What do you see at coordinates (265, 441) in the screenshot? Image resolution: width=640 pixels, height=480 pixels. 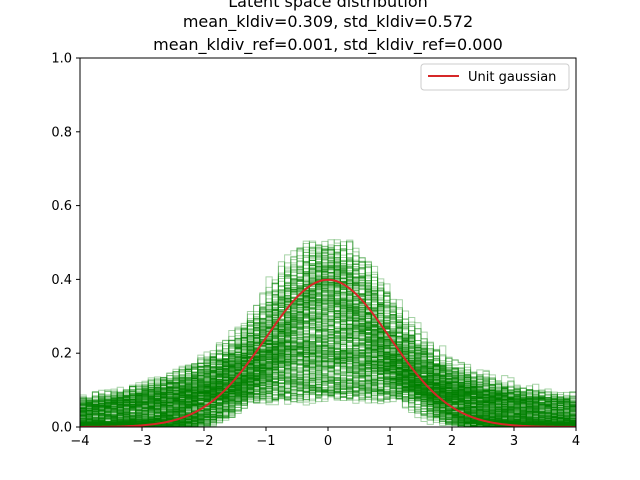 I see `x-tick-label: −1` at bounding box center [265, 441].